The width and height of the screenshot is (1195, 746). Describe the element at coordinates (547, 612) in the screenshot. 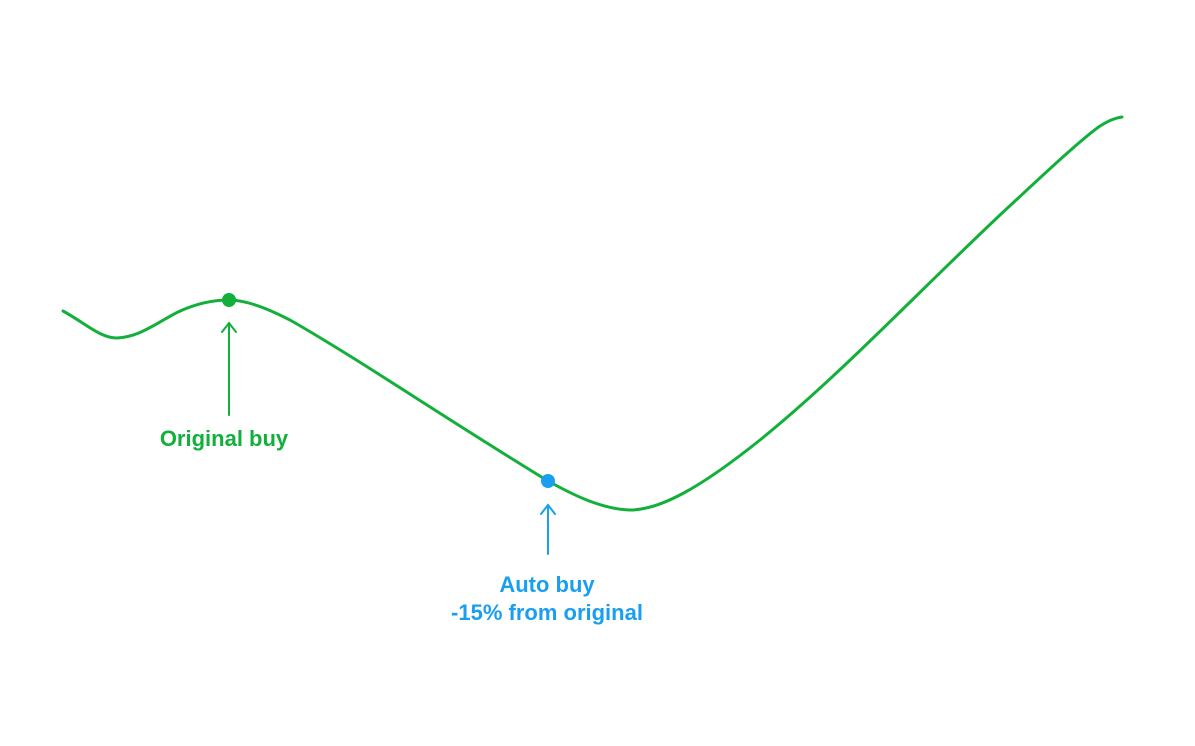

I see `auto-buy-label-line2: -15% from original` at that location.